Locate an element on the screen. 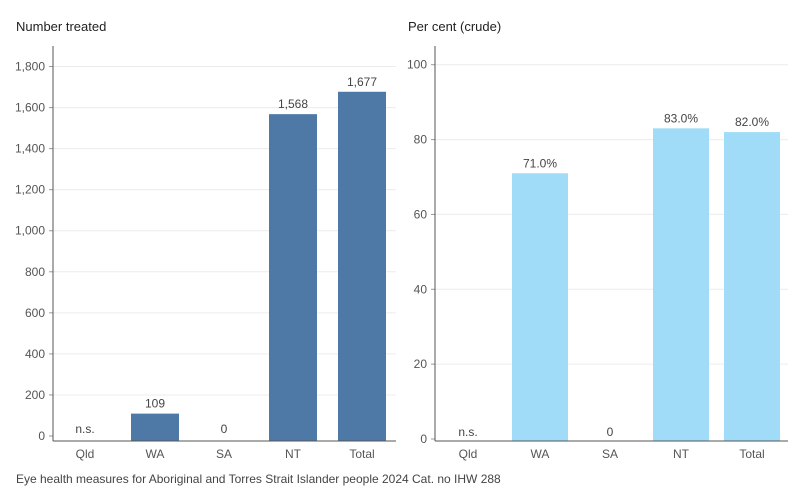 The width and height of the screenshot is (800, 500). left-category-label: Total is located at coordinates (361, 454).